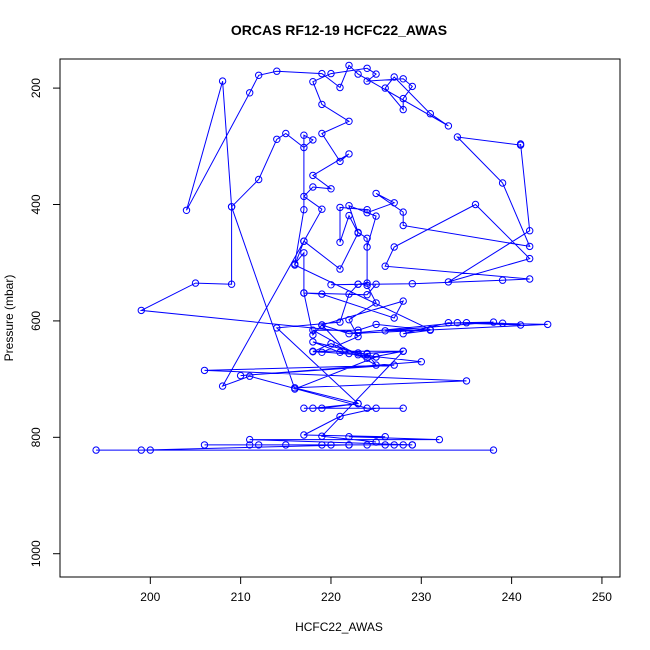  Describe the element at coordinates (150, 597) in the screenshot. I see `x-tick-label: 200` at that location.